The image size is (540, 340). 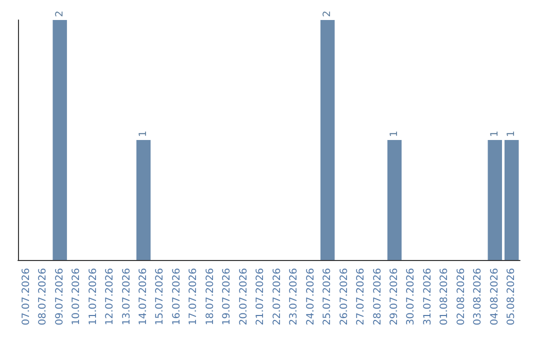 What do you see at coordinates (194, 297) in the screenshot?
I see `x-tick-label: 17.07.2026` at bounding box center [194, 297].